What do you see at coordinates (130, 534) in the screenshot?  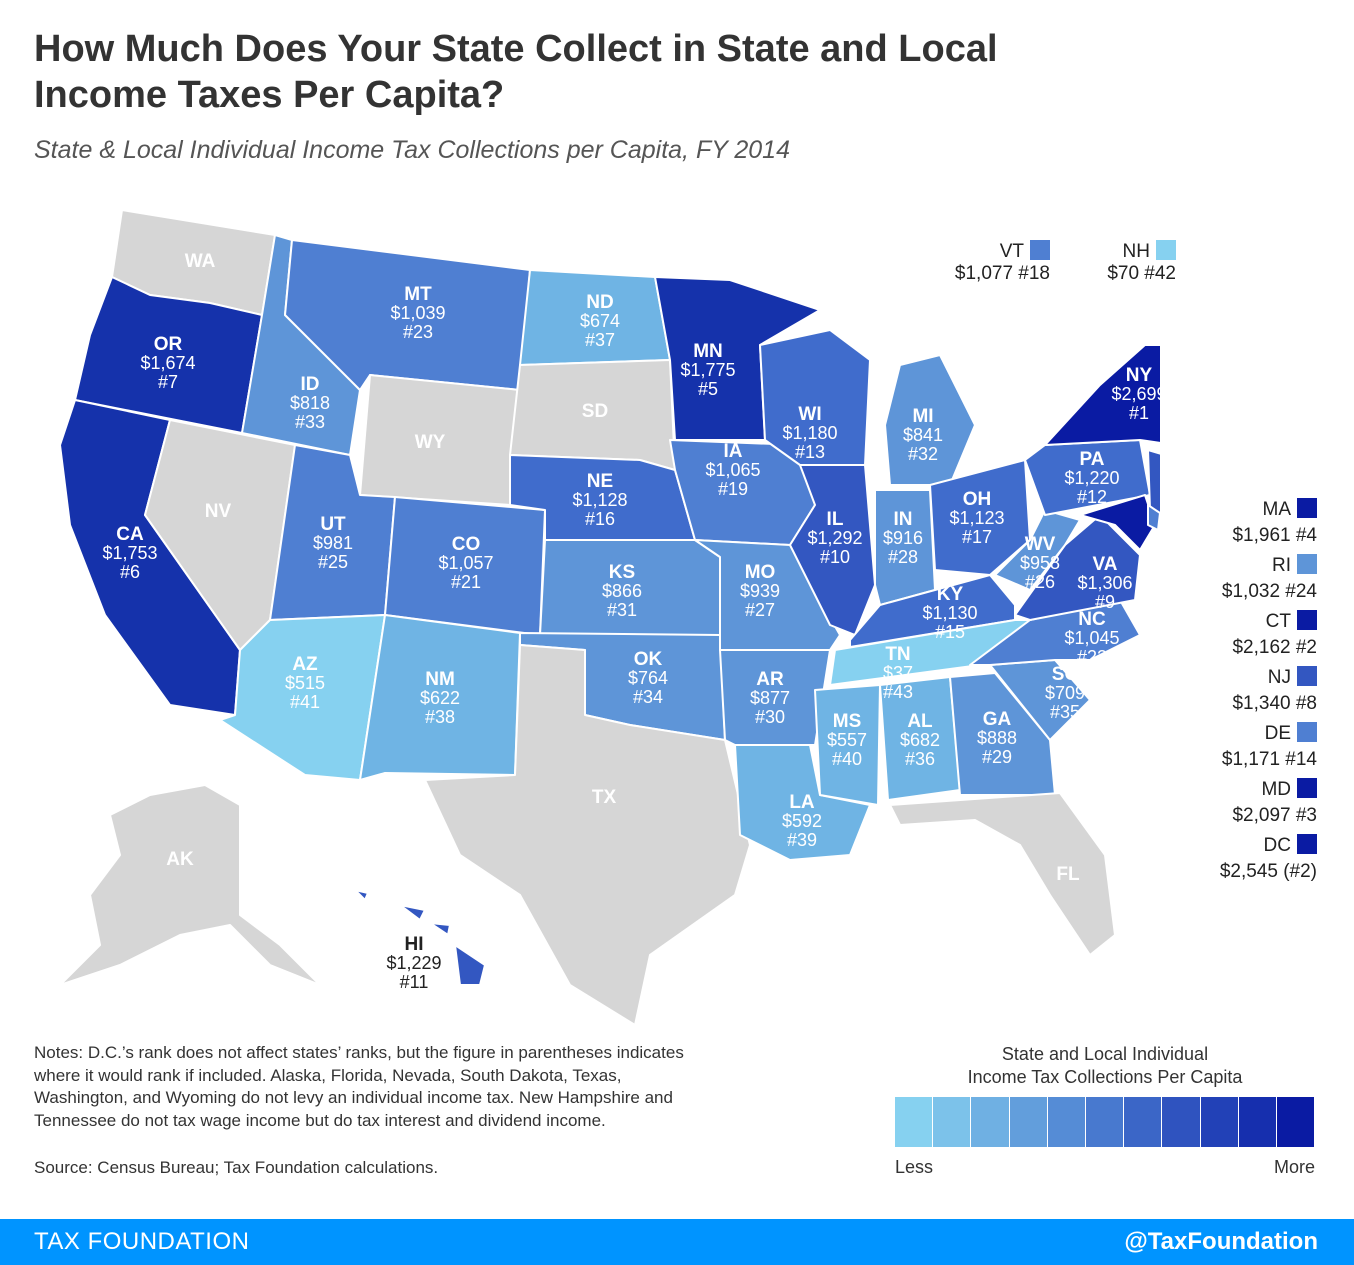 I see `state-label-CA: CA` at bounding box center [130, 534].